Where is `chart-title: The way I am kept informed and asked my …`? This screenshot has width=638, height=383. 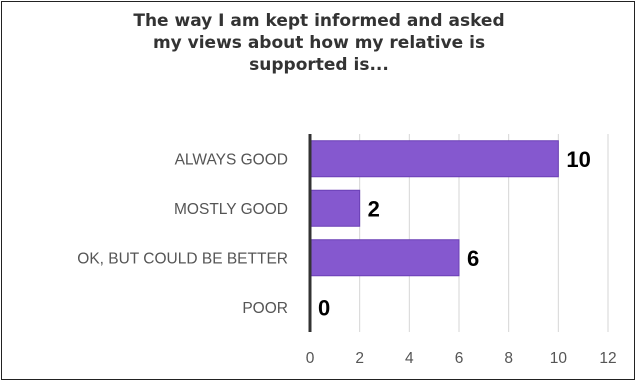
chart-title: The way I am kept informed and asked my … is located at coordinates (319, 43).